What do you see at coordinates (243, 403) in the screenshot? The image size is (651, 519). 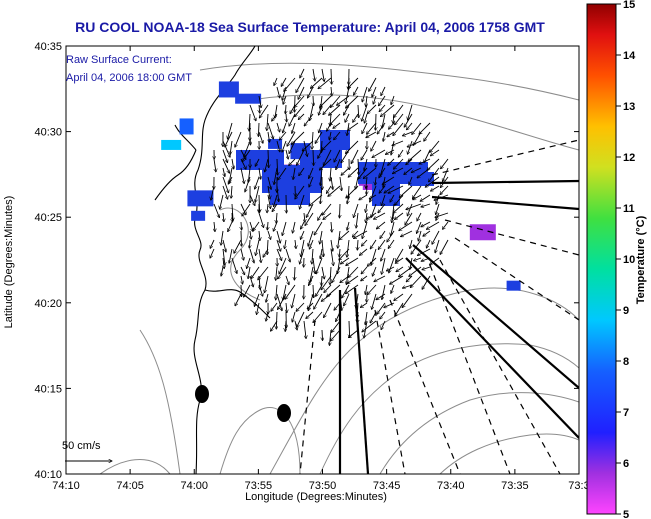 I see `radar-sites` at bounding box center [243, 403].